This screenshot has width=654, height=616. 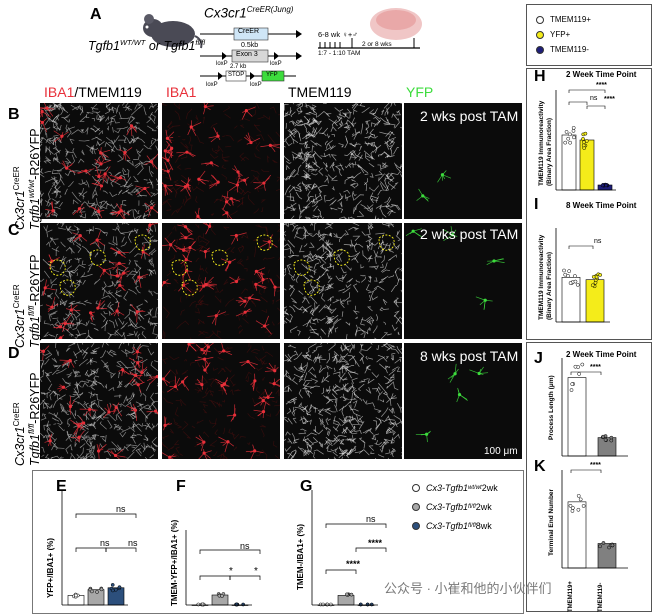 What do you see at coordinates (270, 9) in the screenshot?
I see `gene-cx3cr1-sup: CreER(Jung)` at bounding box center [270, 9].